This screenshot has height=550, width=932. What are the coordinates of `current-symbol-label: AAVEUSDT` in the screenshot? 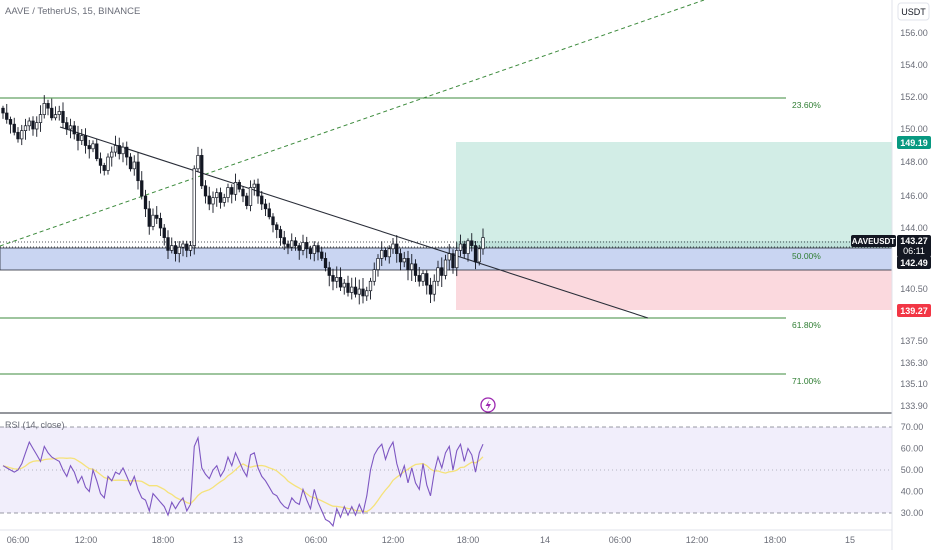 It's located at (873, 241).